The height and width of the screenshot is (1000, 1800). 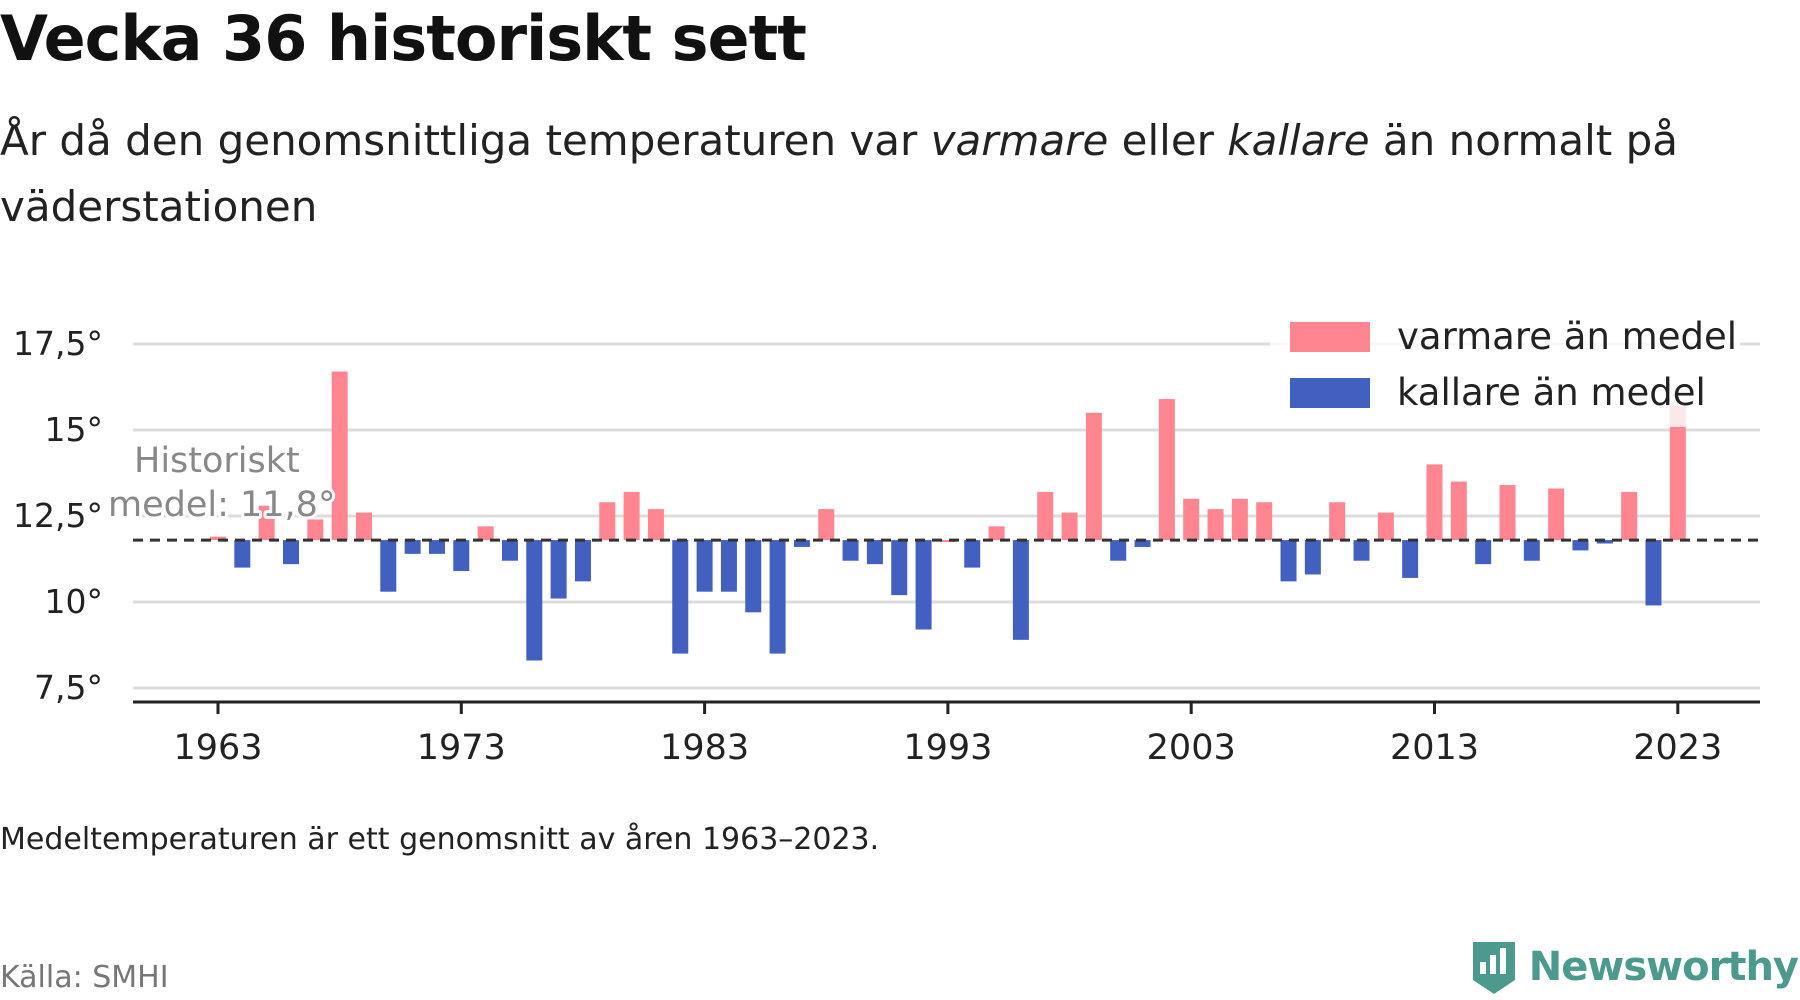 What do you see at coordinates (58, 343) in the screenshot?
I see `y-tick-label: 17,5°` at bounding box center [58, 343].